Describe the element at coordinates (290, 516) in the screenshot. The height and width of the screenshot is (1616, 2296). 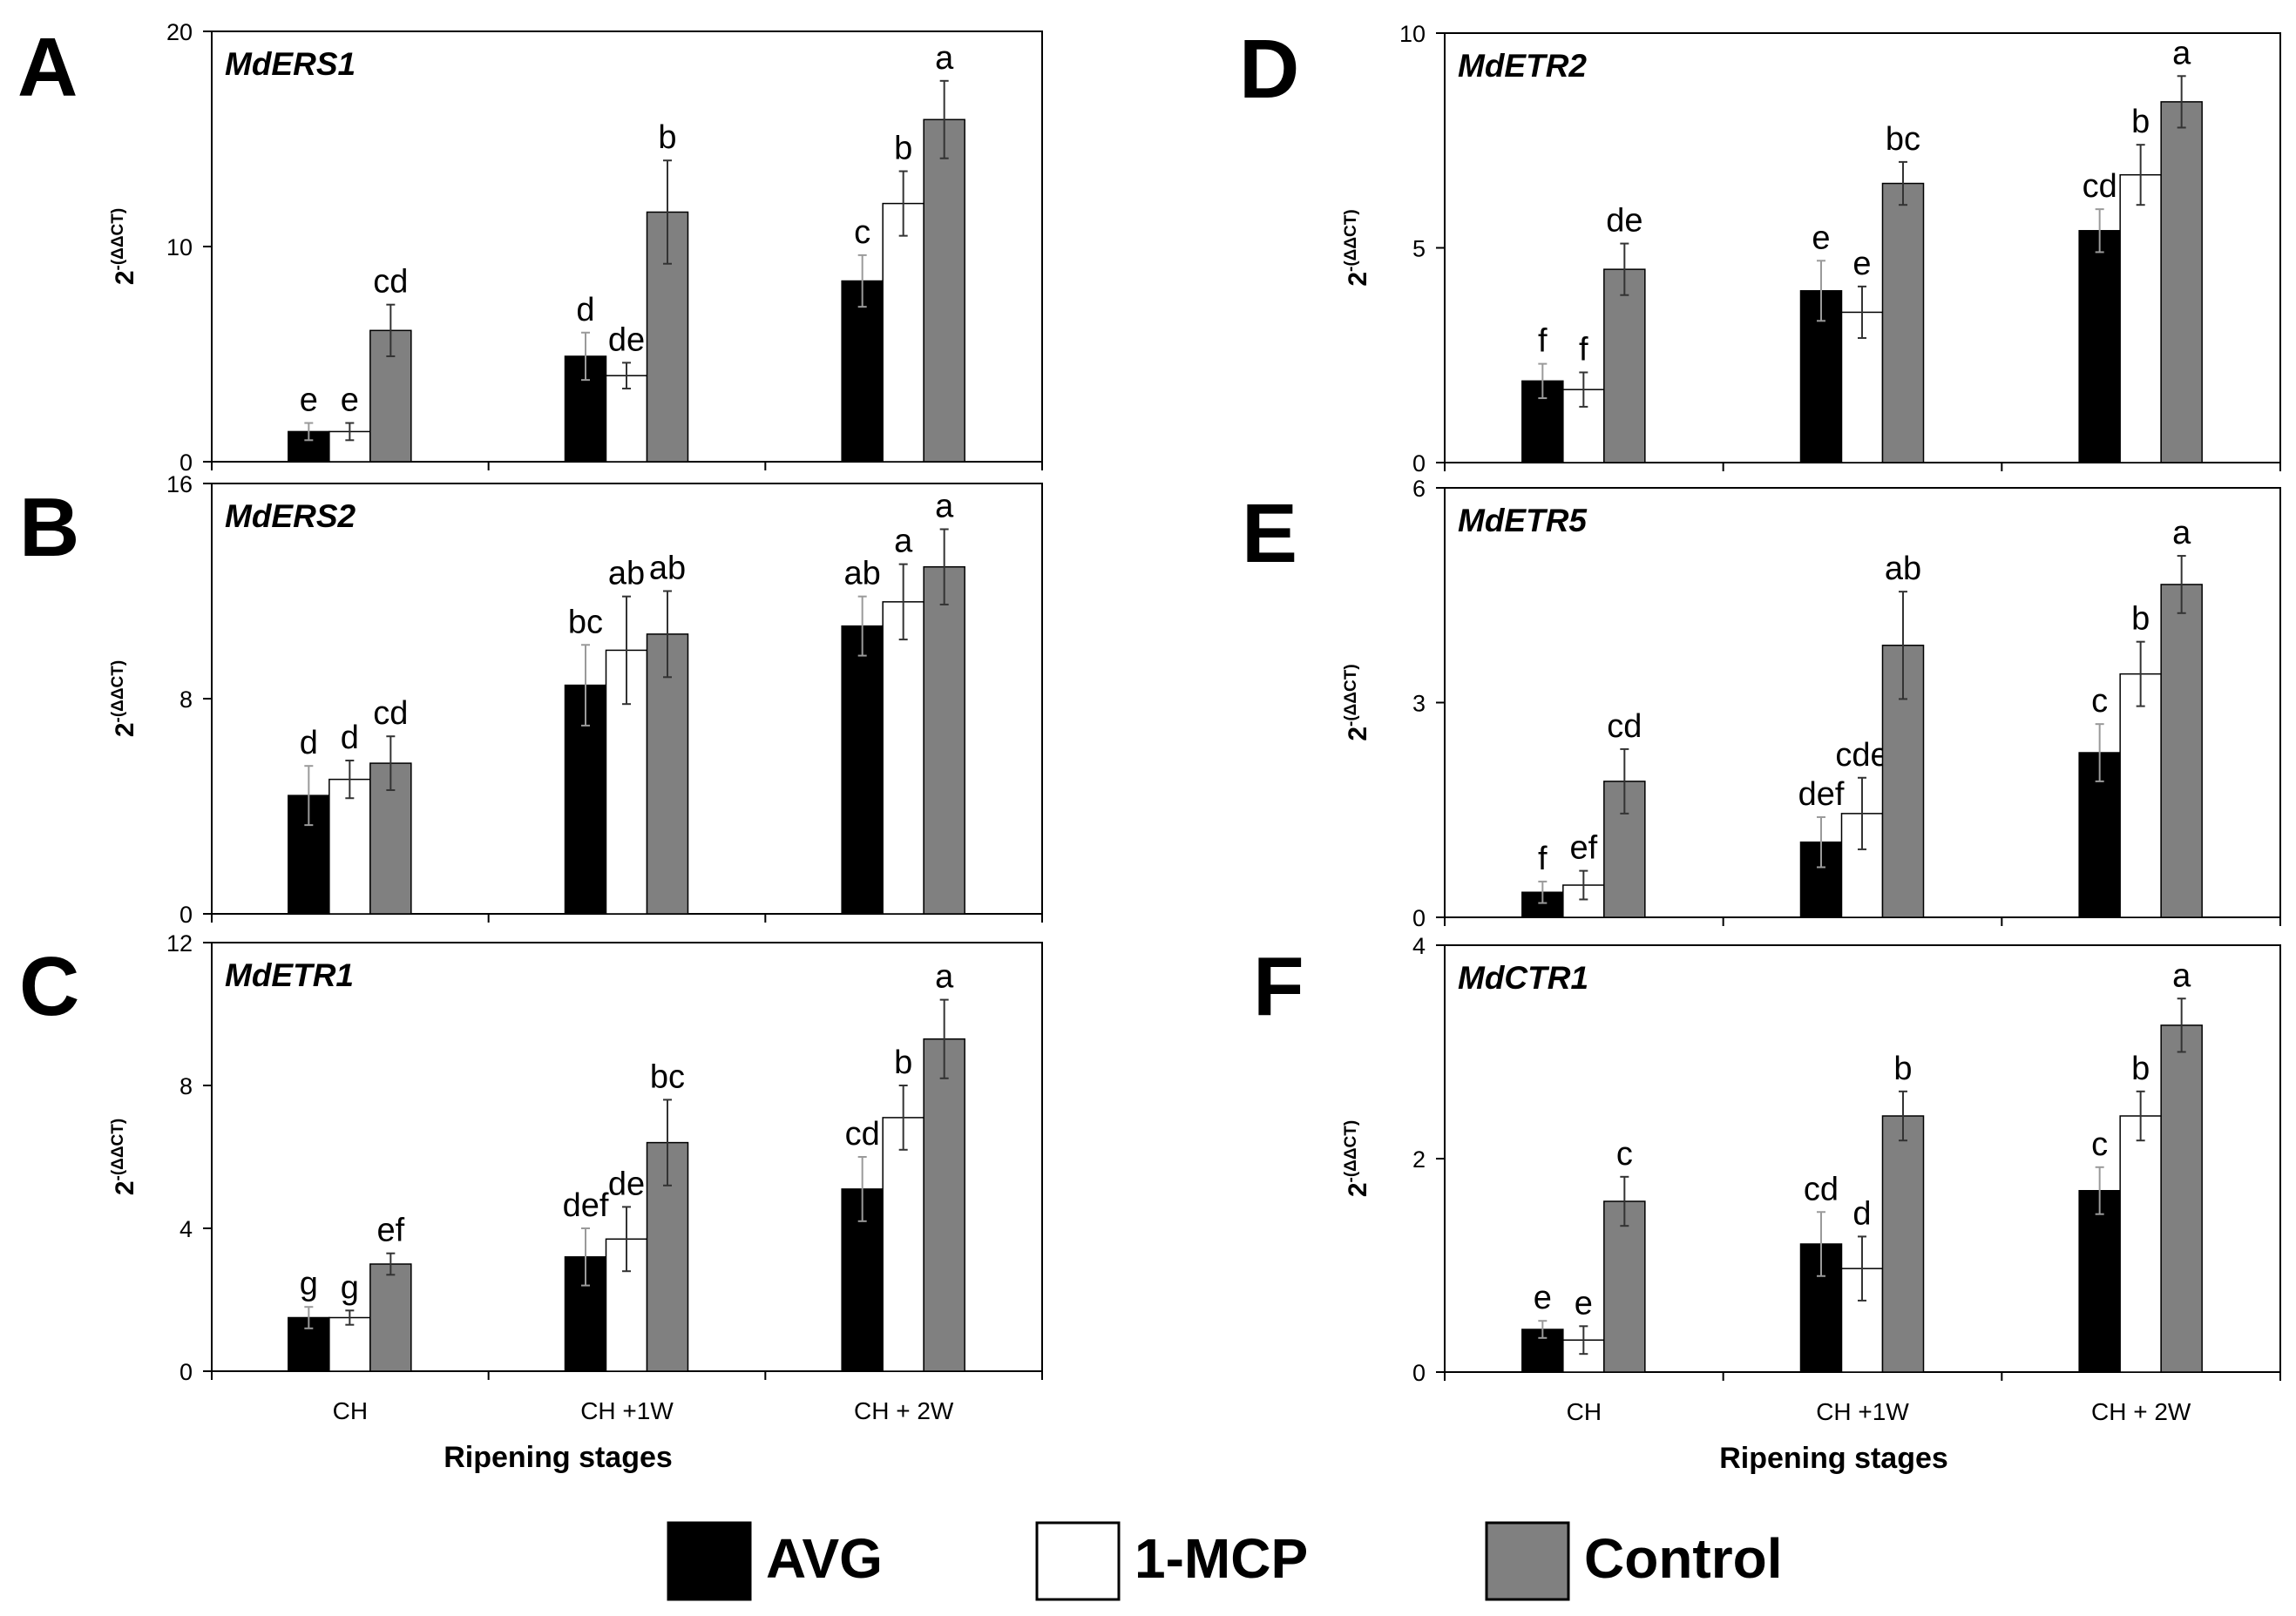
I see `chart-title: MdERS2` at that location.